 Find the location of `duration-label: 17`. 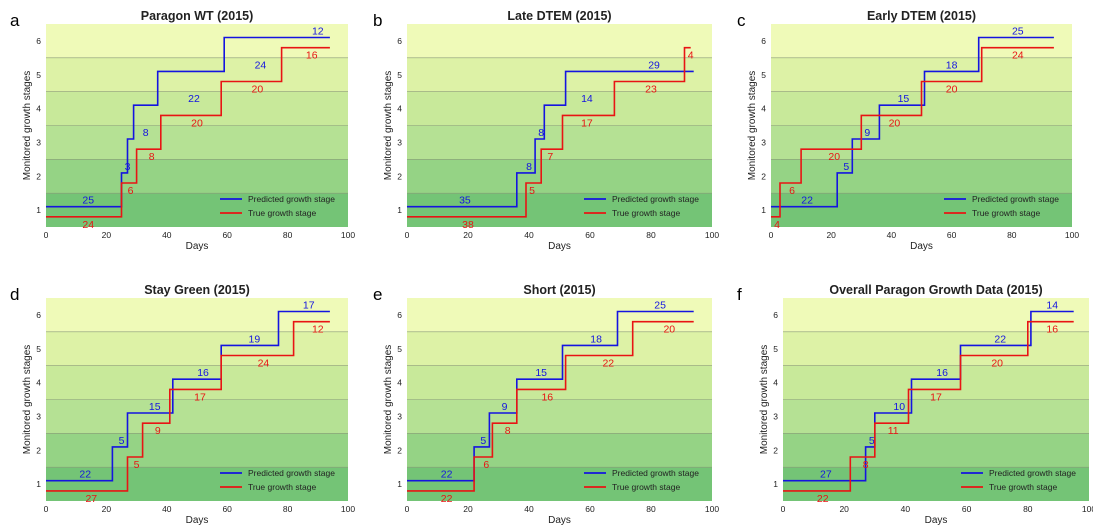

duration-label: 17 is located at coordinates (309, 306).